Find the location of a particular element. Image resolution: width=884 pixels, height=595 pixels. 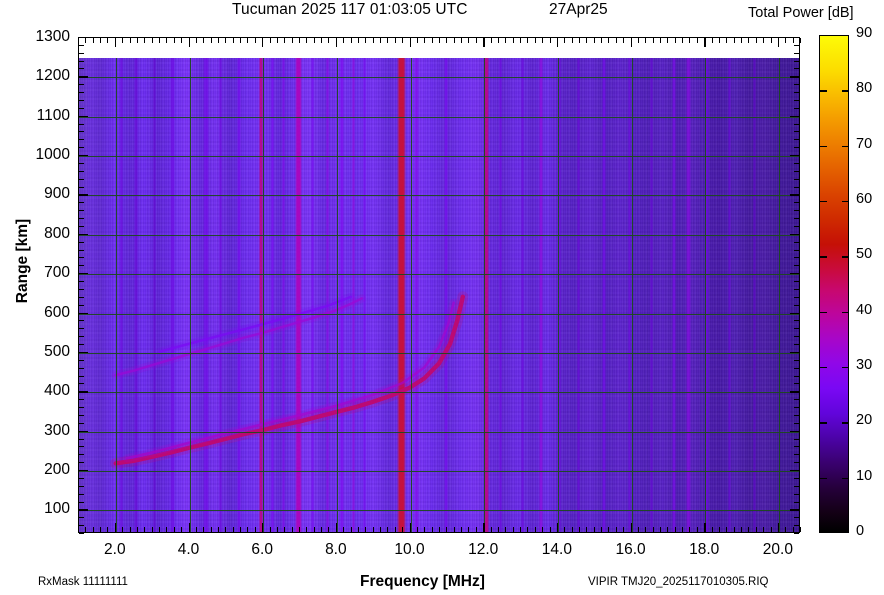

y-tick-label: 400 is located at coordinates (57, 391).